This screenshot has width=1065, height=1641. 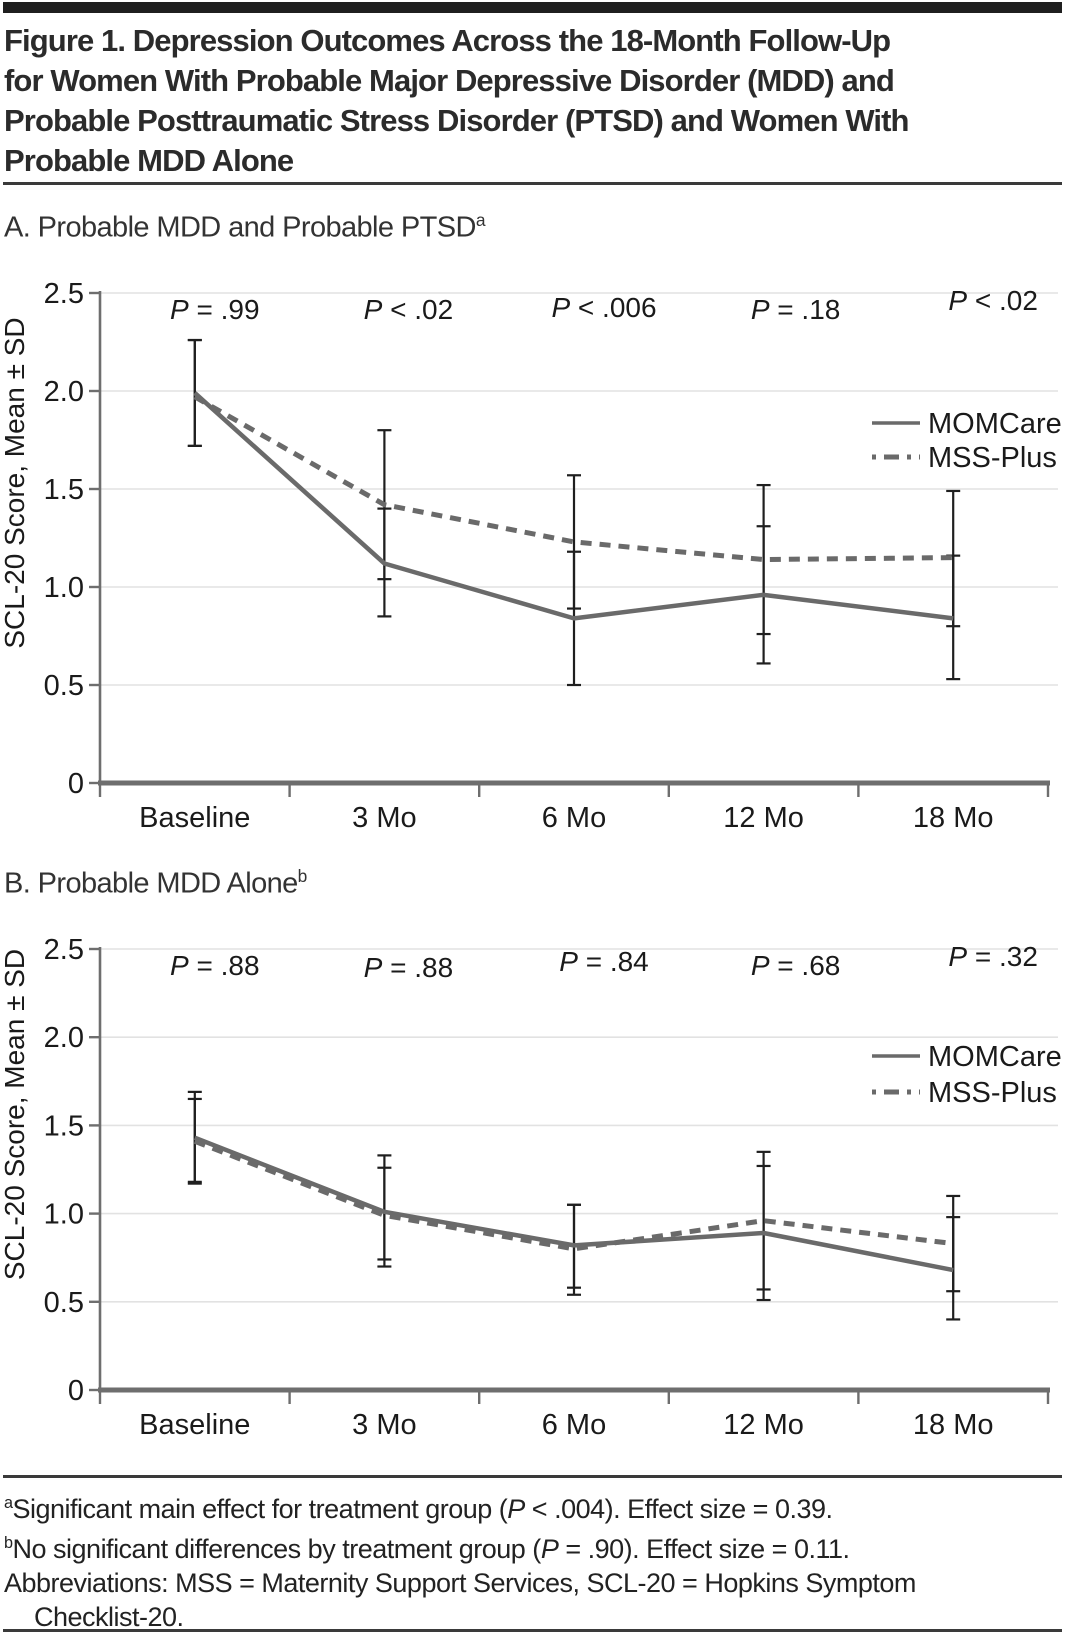 I want to click on footnote-line: Checklist-20., so click(x=109, y=1617).